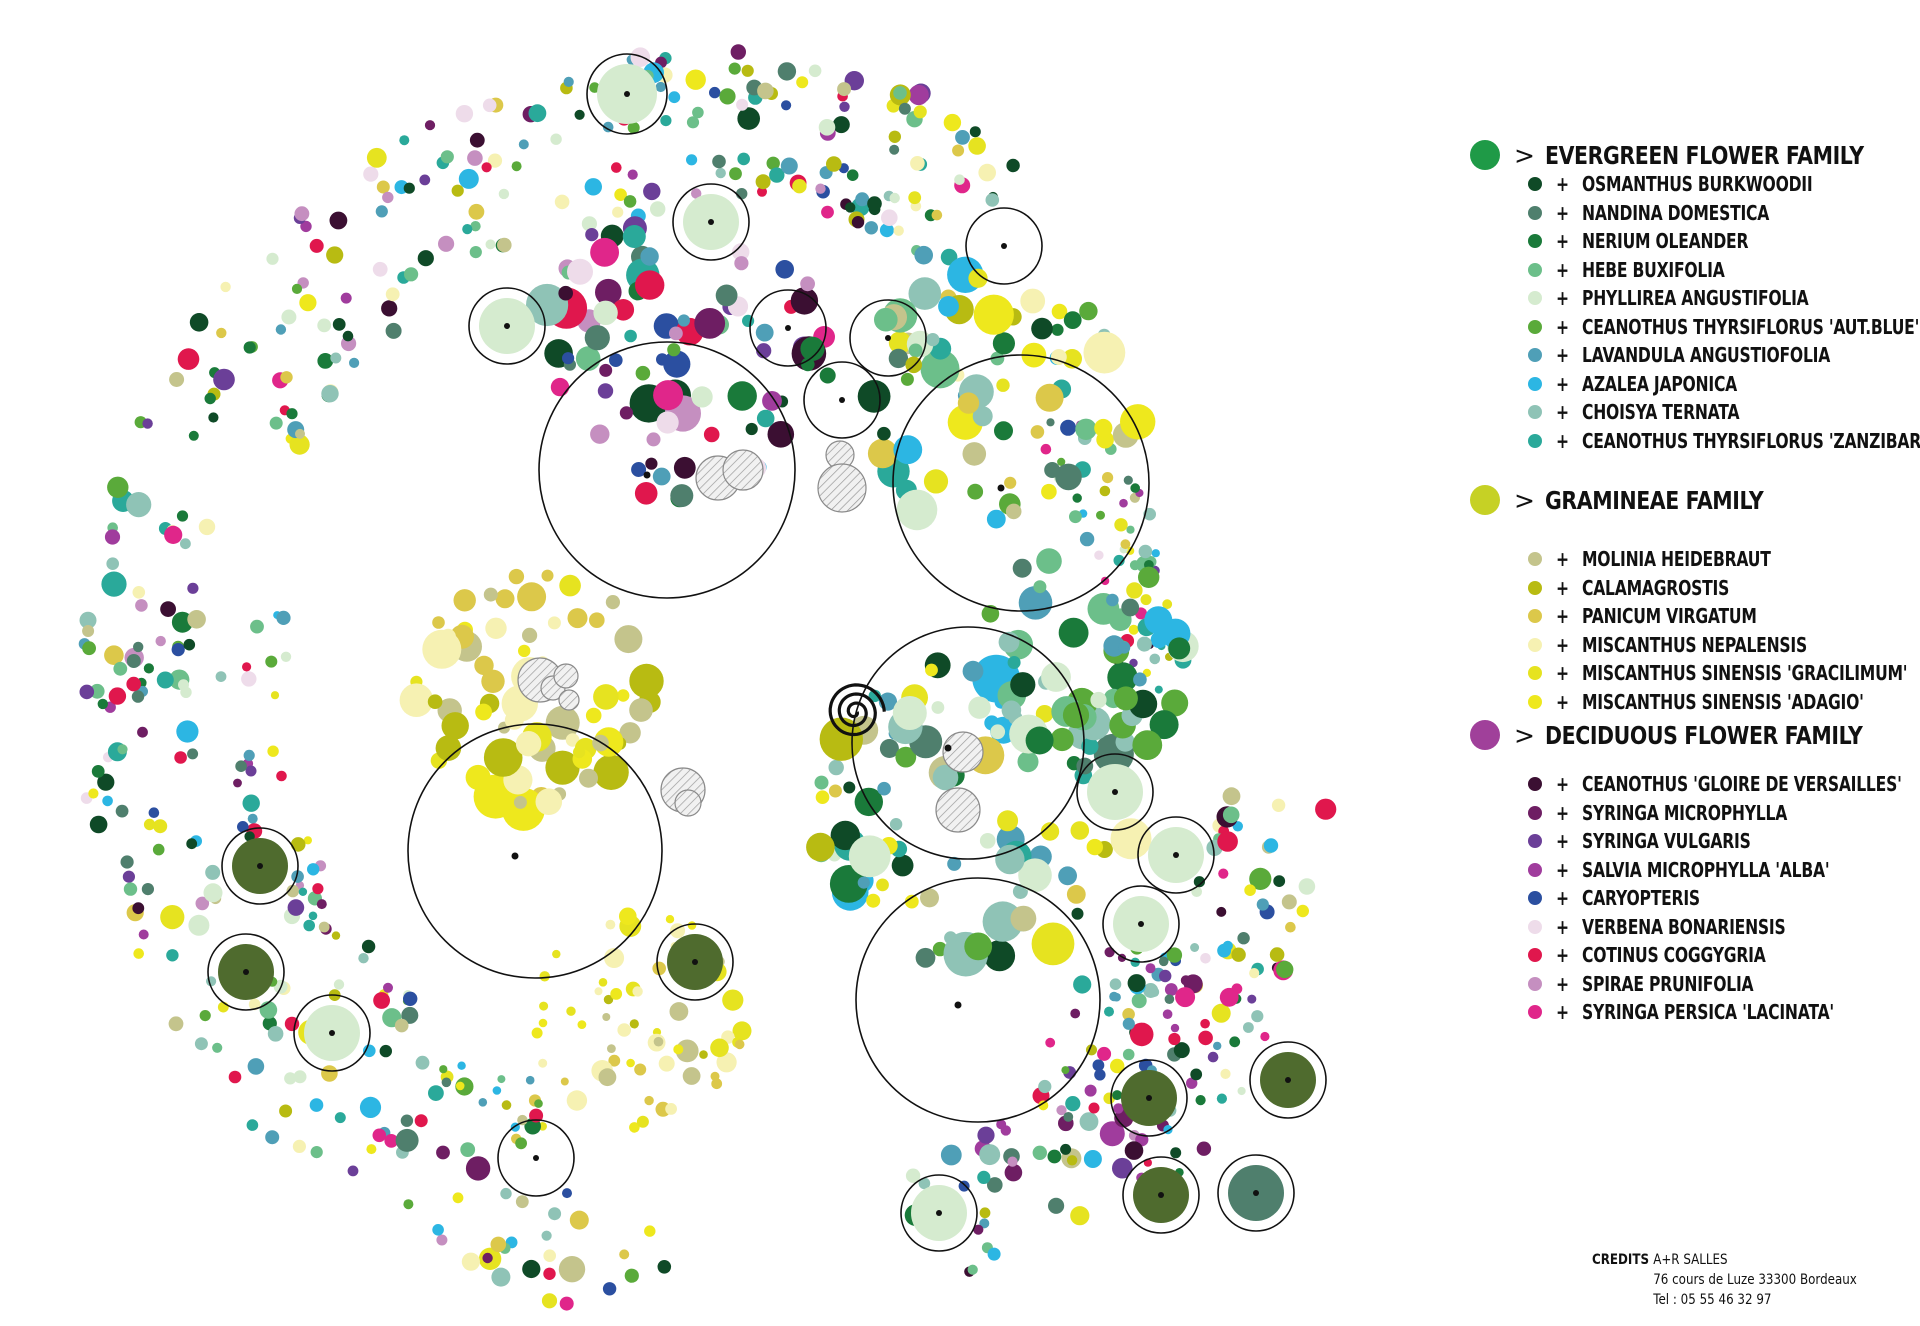 This screenshot has width=1920, height=1326. I want to click on family-header-2: > DECIDUOUS FLOWER FAMILY, so click(1695, 735).